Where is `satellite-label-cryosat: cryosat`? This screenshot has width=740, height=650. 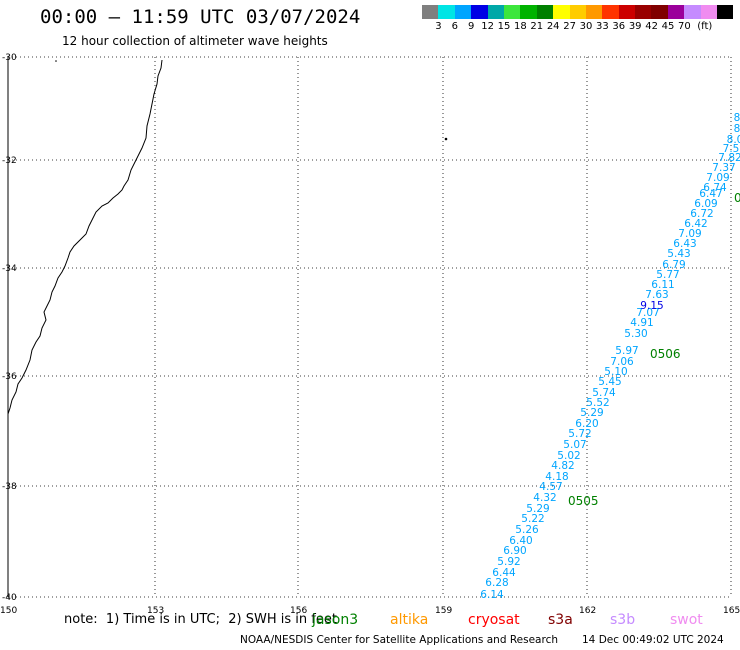
satellite-label-cryosat: cryosat is located at coordinates (494, 620).